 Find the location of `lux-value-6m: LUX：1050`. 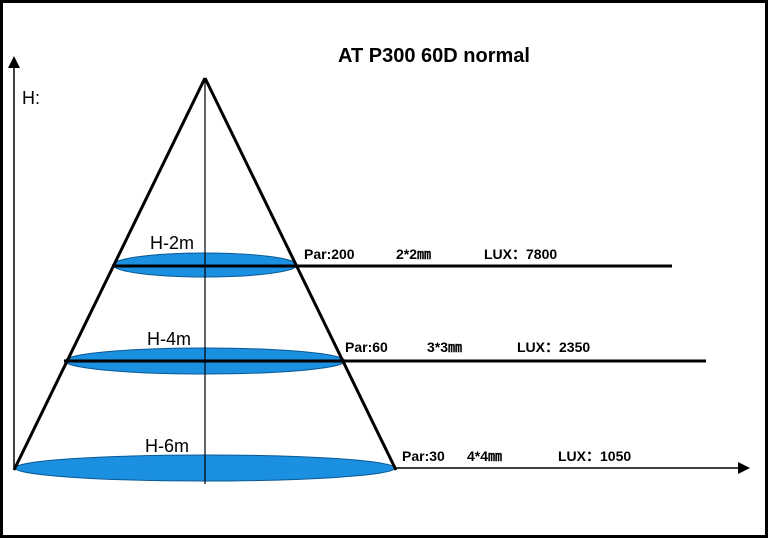

lux-value-6m: LUX：1050 is located at coordinates (594, 456).